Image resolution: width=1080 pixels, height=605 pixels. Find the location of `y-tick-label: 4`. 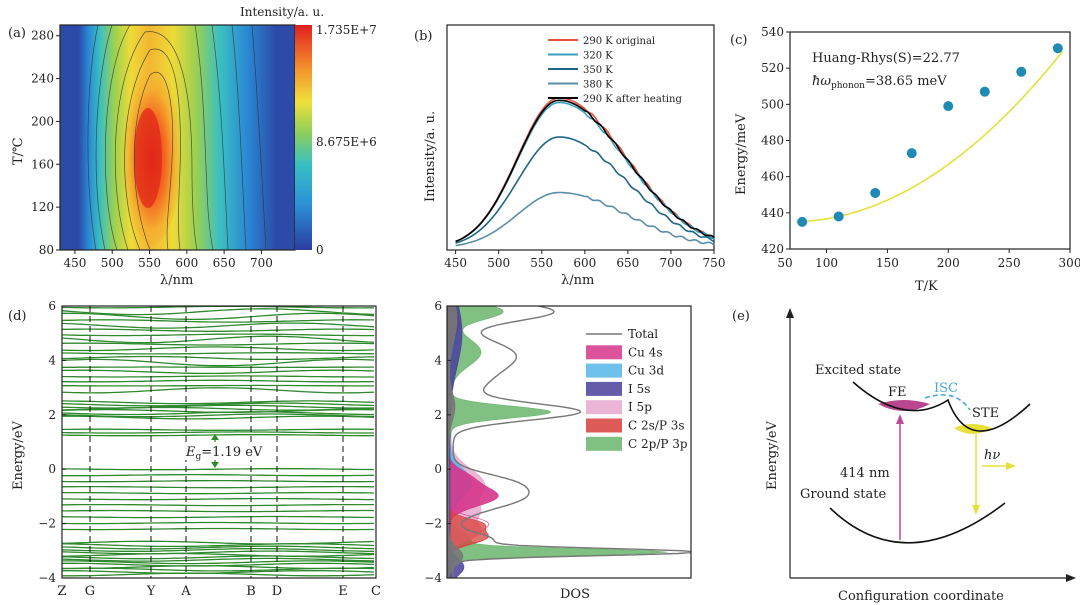

y-tick-label: 4 is located at coordinates (438, 360).